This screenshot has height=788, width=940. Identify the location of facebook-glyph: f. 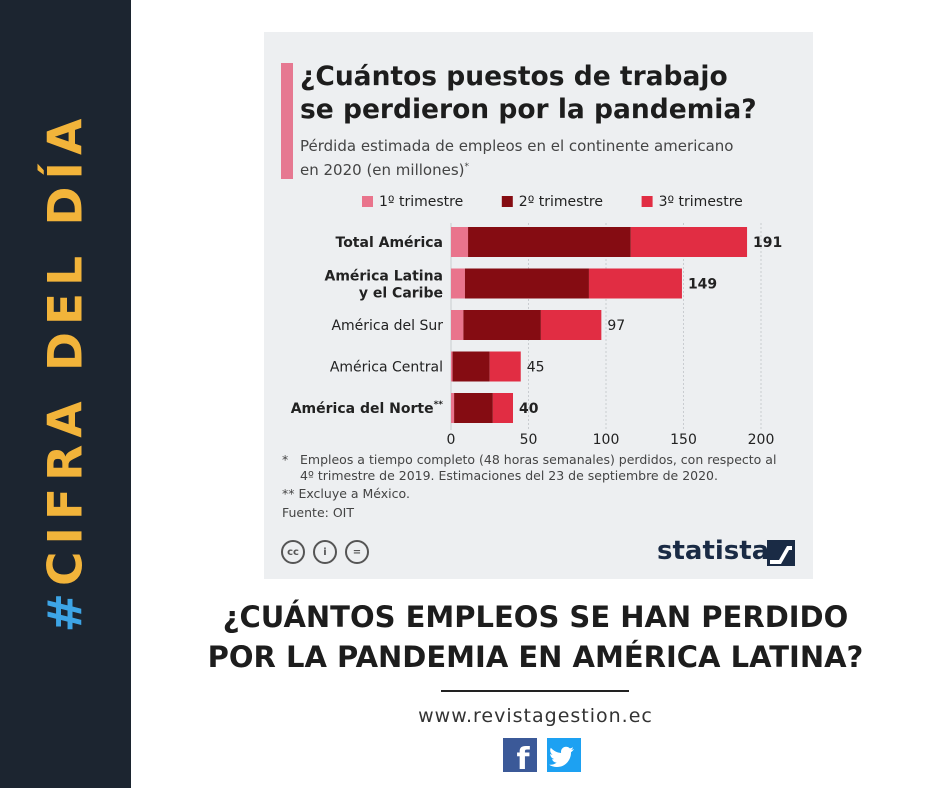
(523, 757).